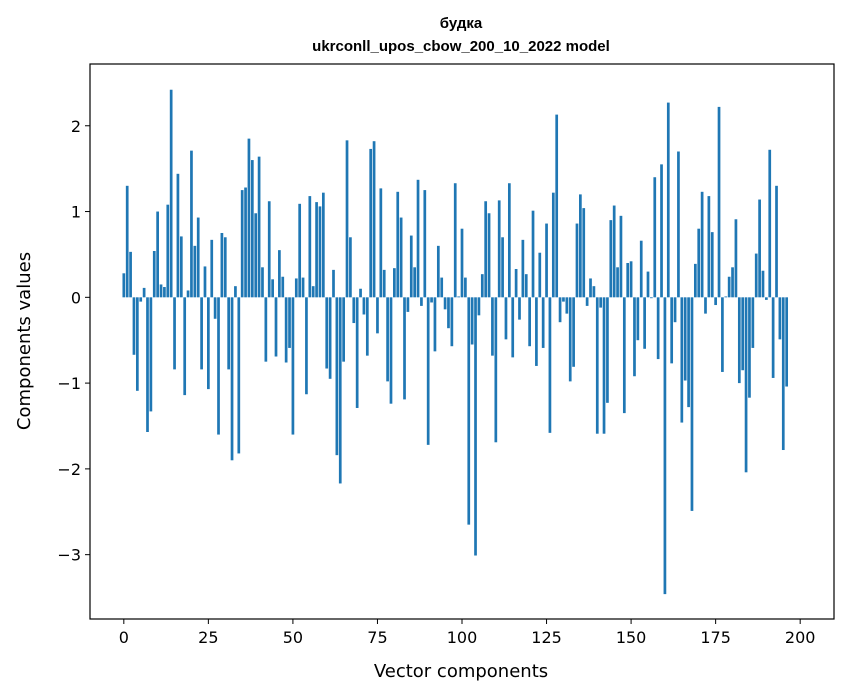 The width and height of the screenshot is (847, 696). Describe the element at coordinates (800, 637) in the screenshot. I see `x-tick-label: 200` at that location.